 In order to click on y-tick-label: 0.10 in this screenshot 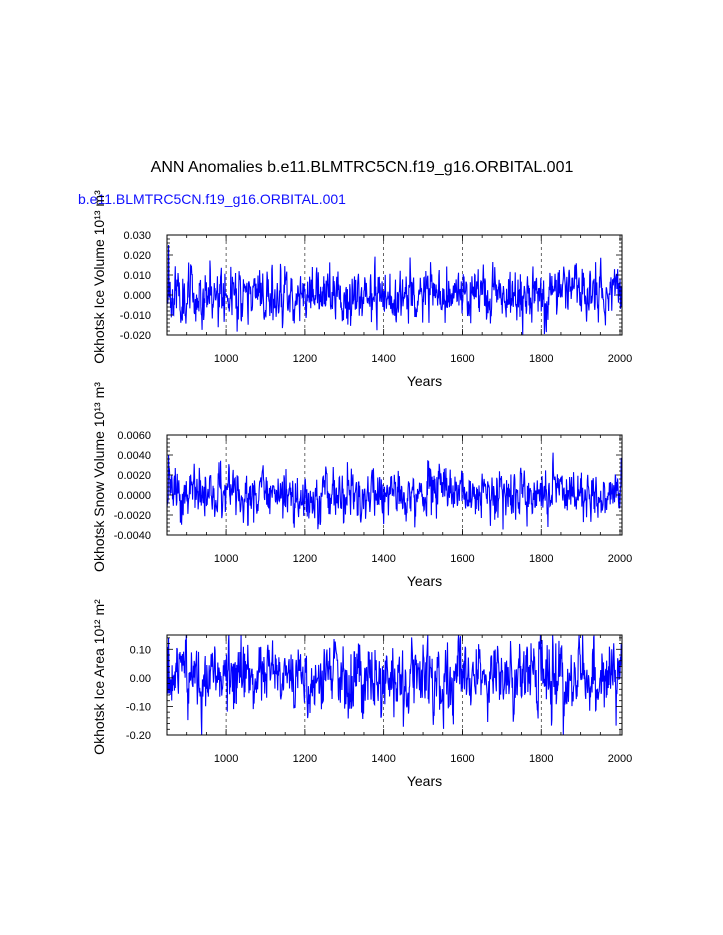, I will do `click(140, 650)`.